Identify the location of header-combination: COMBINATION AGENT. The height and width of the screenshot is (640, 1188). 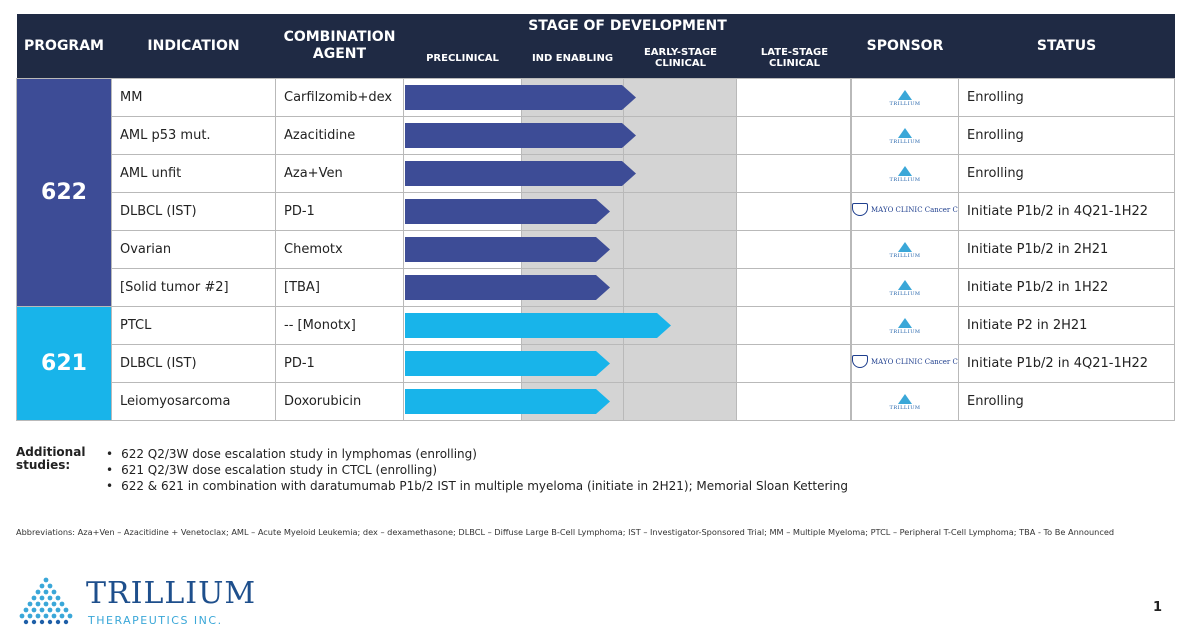
(339, 46).